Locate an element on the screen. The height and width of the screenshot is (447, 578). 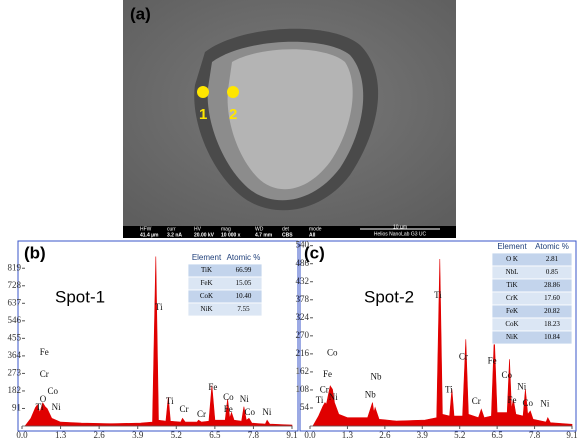
panel-label: (b) is located at coordinates (35, 252).